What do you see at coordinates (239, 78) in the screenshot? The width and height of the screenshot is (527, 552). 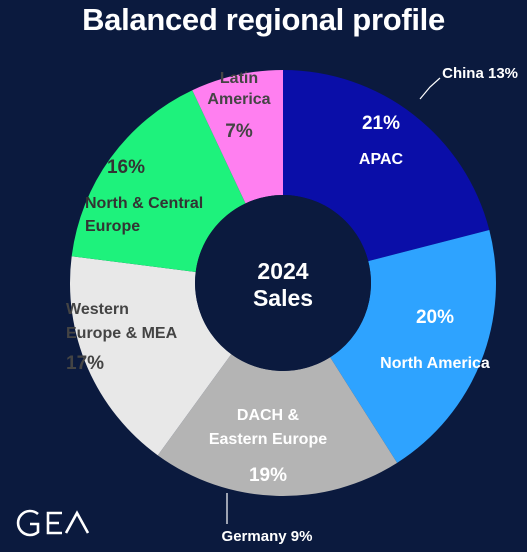 I see `slice-category-label: Latin` at bounding box center [239, 78].